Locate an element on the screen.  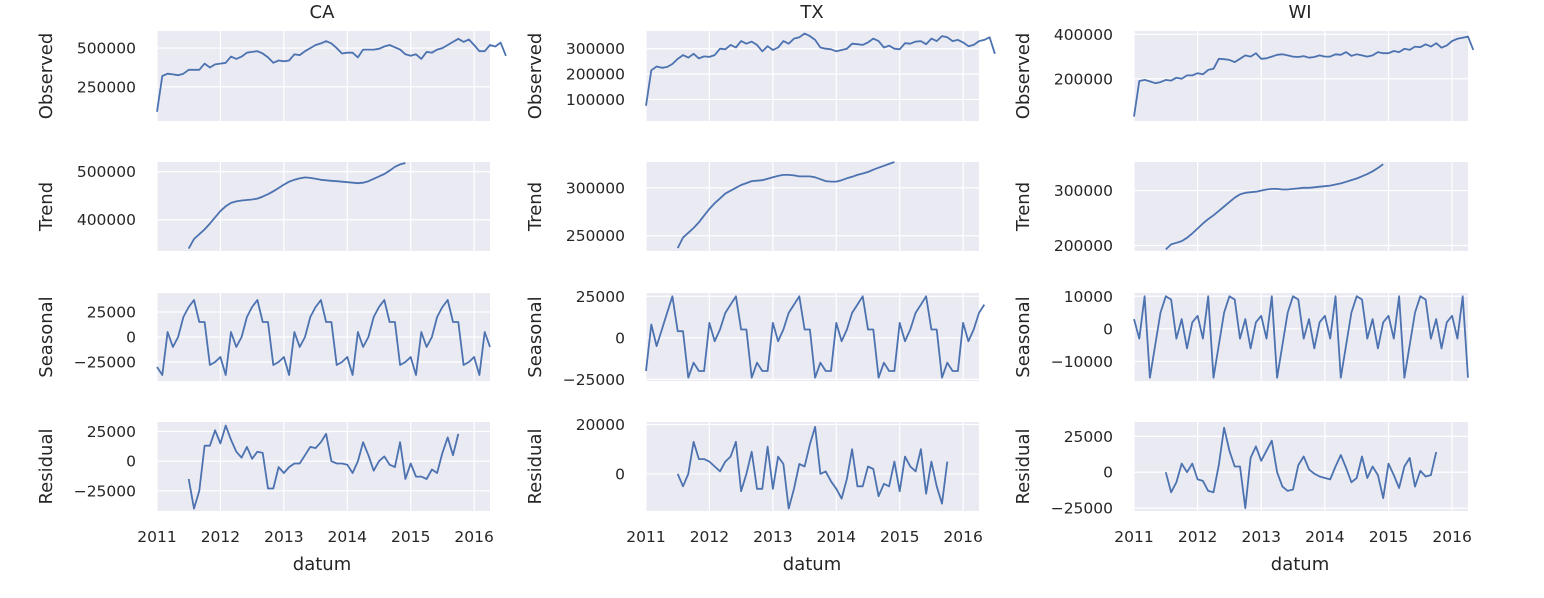
y-tick-label-ca-observed-0: 250000 is located at coordinates (106, 87).